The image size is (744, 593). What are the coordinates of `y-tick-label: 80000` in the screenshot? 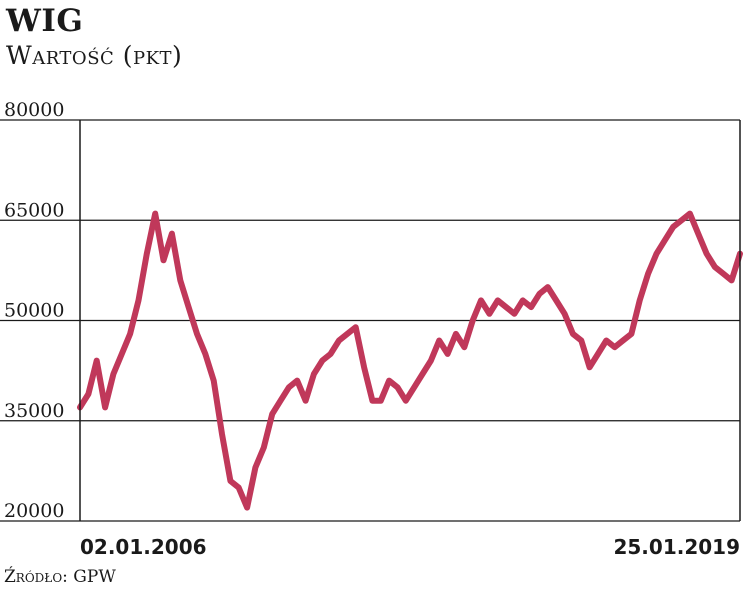 It's located at (34, 110).